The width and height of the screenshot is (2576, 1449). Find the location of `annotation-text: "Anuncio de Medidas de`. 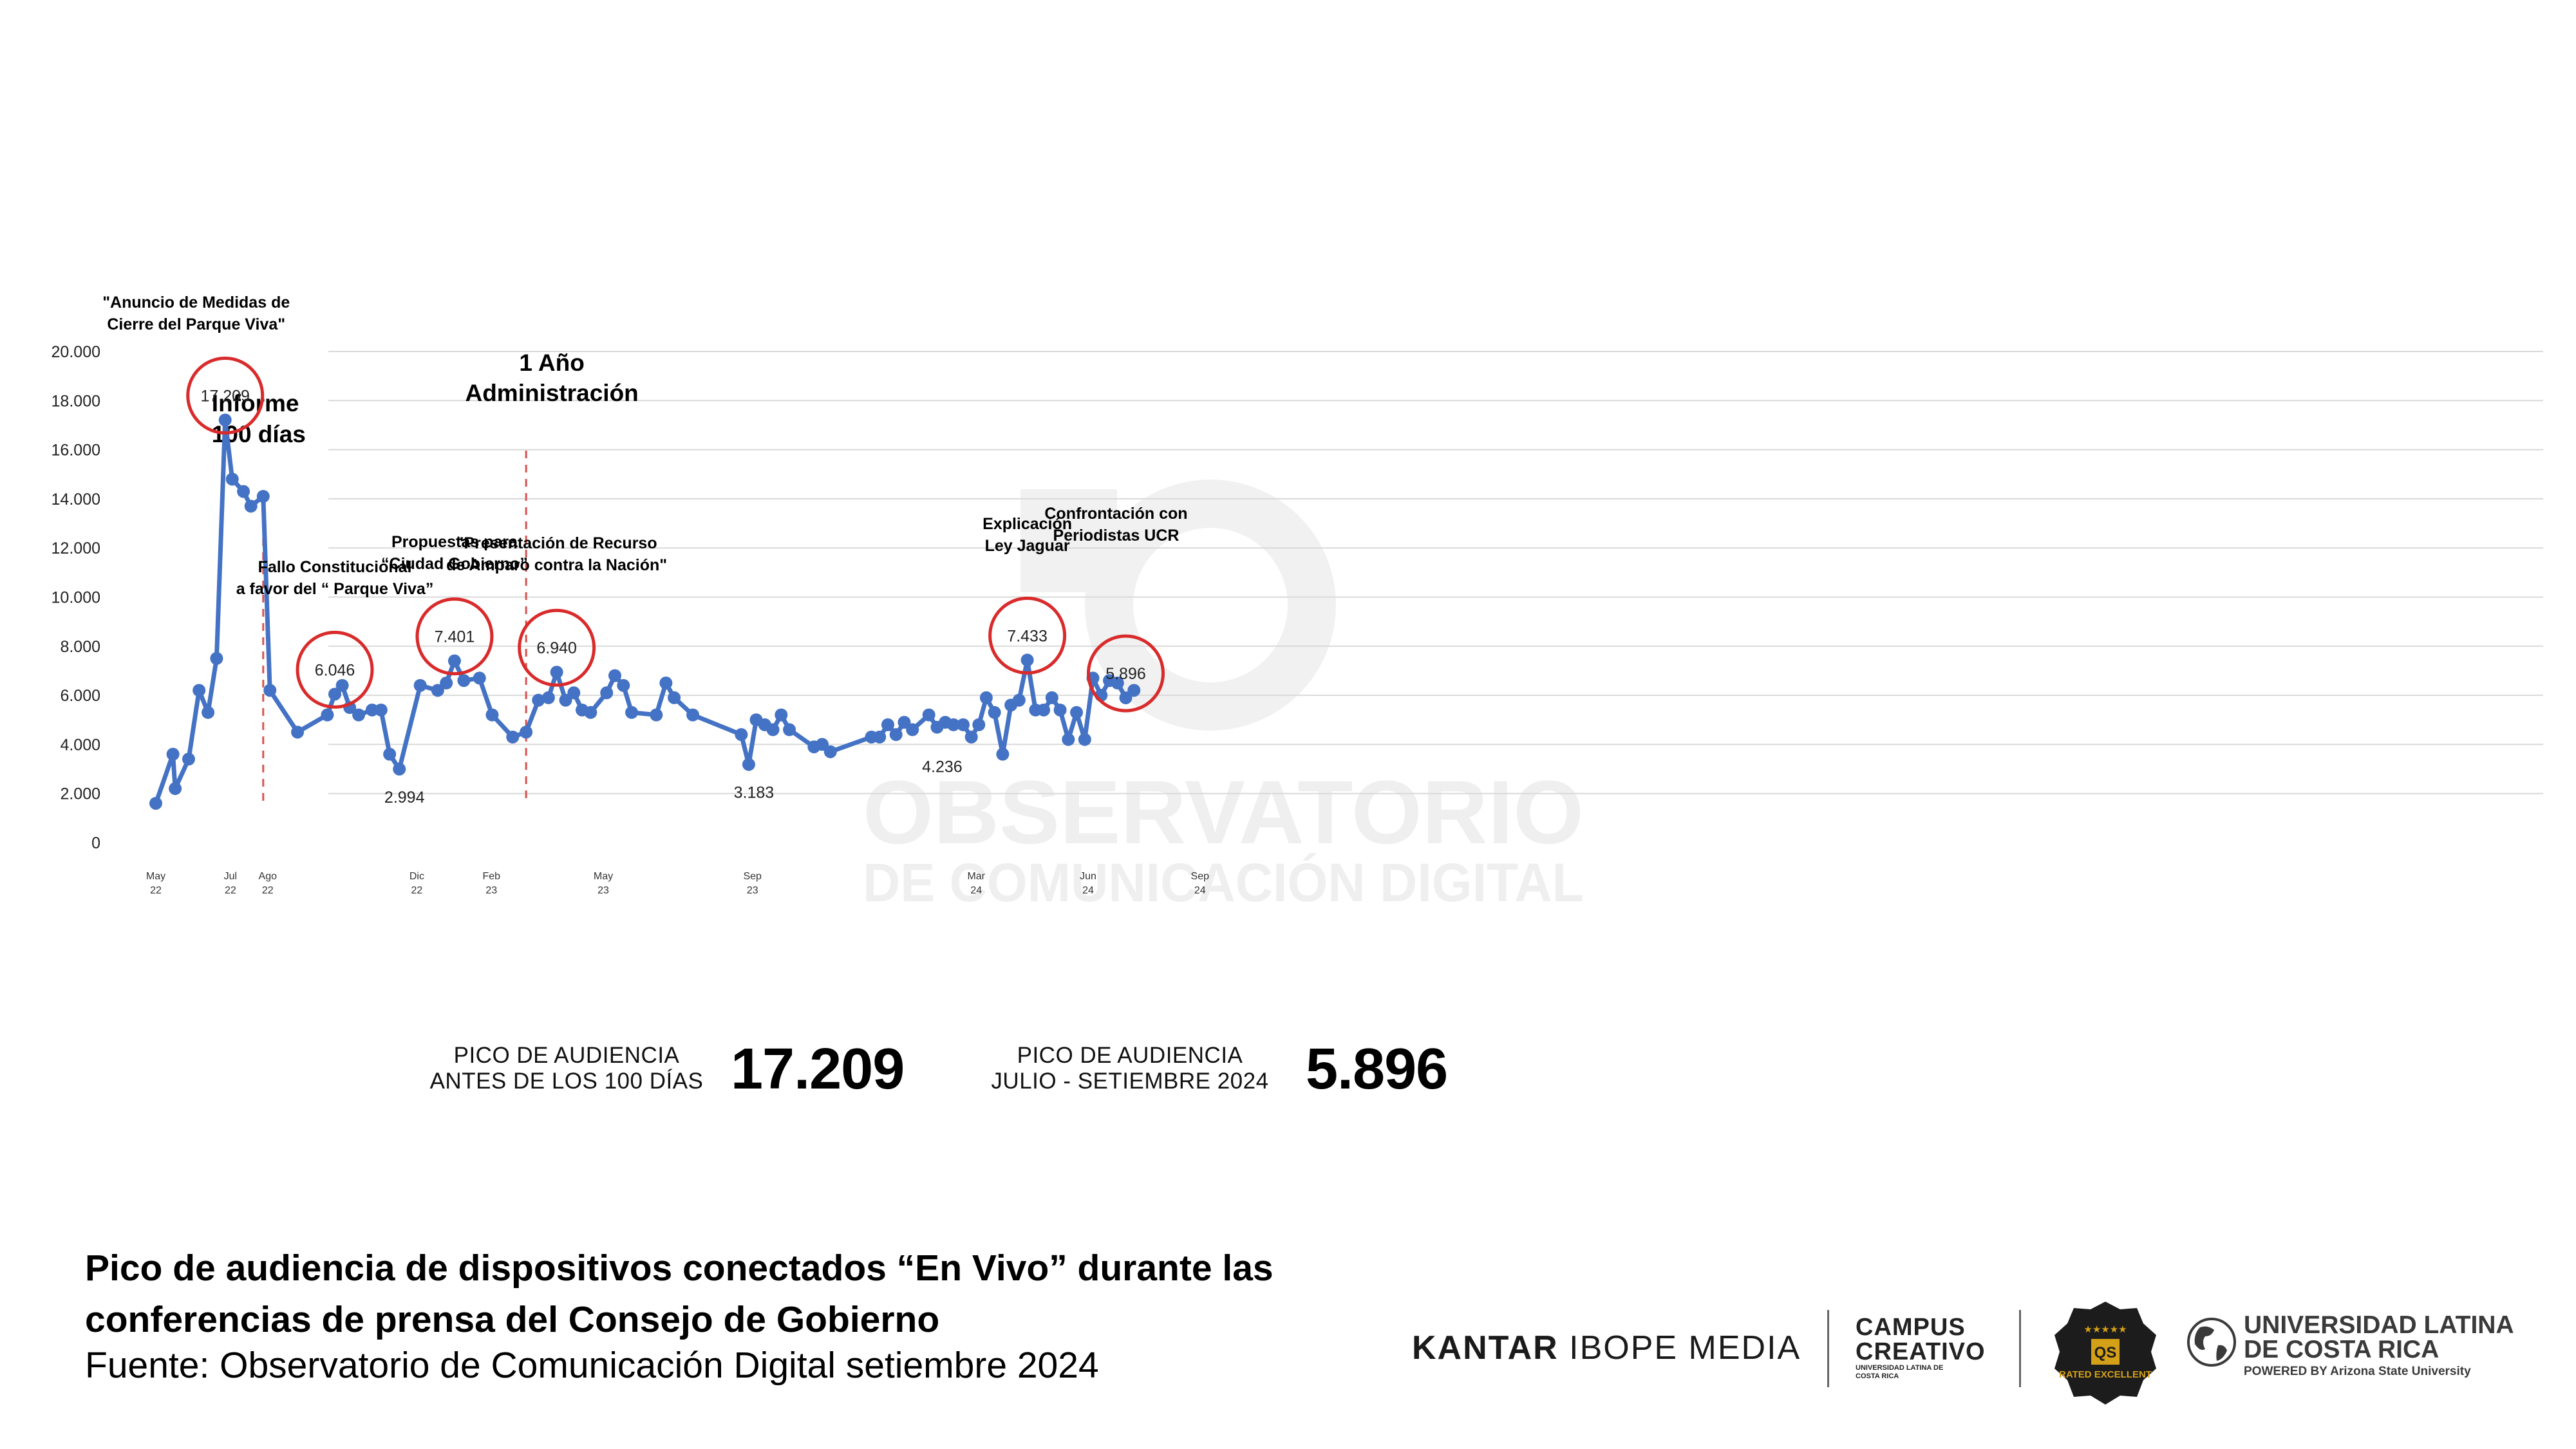

annotation-text: "Anuncio de Medidas de is located at coordinates (196, 303).